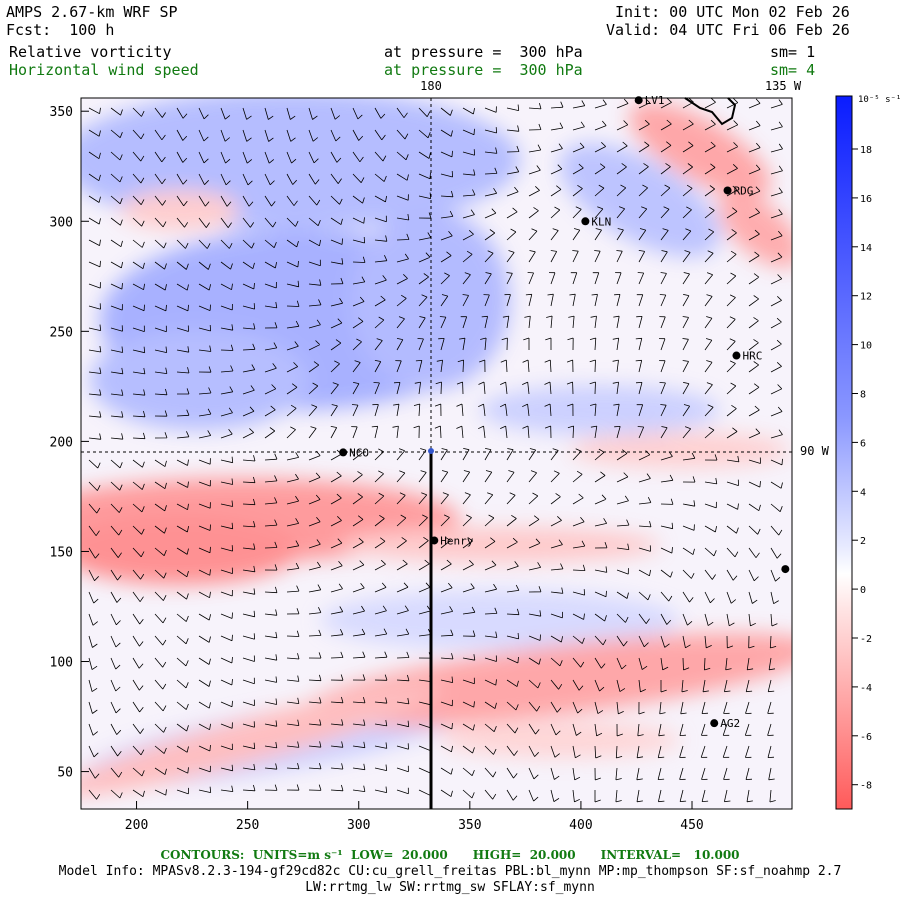 The image size is (900, 900). Describe the element at coordinates (815, 451) in the screenshot. I see `lon-label-90w: 90 W` at that location.